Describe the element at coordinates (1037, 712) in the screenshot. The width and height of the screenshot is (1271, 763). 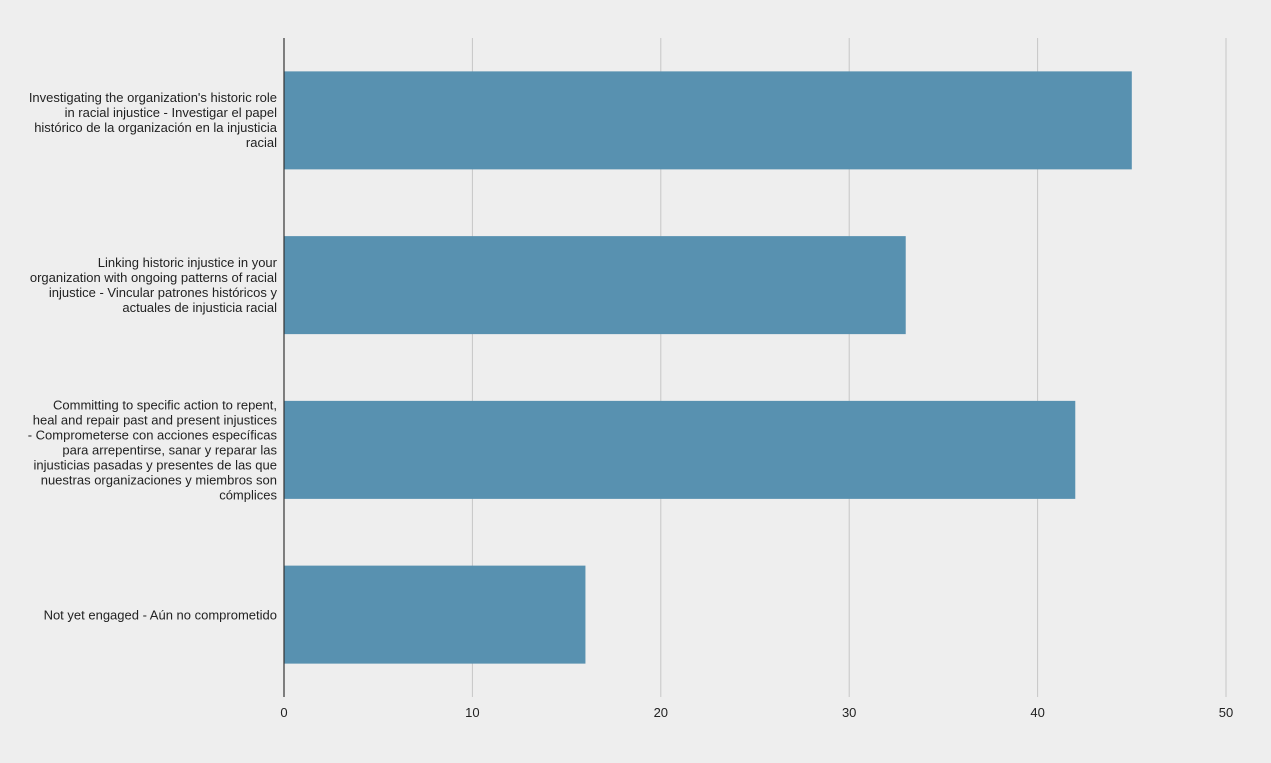
I see `x-tick-label: 40` at that location.